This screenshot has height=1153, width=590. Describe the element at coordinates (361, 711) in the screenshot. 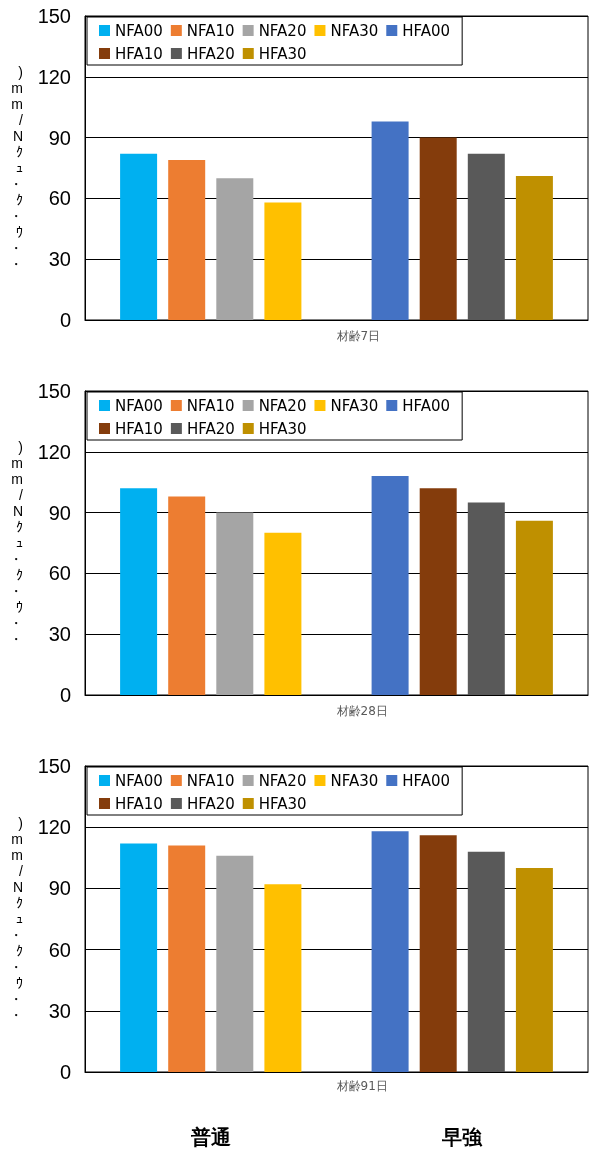

I see `x-axis-title: 材齢28日` at that location.